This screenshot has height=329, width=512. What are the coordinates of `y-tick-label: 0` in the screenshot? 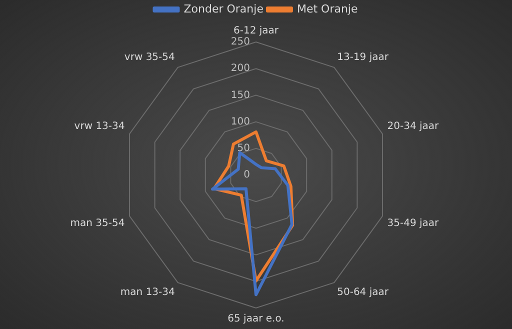 It's located at (247, 175).